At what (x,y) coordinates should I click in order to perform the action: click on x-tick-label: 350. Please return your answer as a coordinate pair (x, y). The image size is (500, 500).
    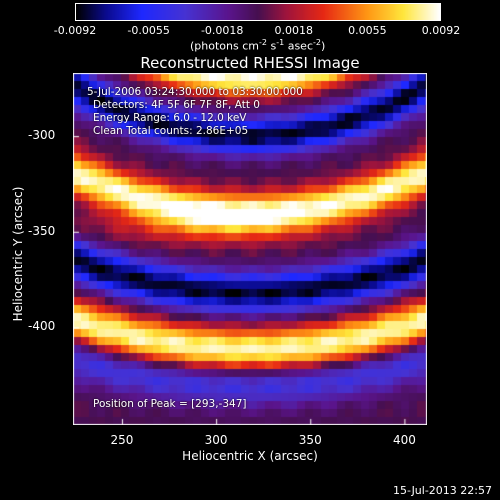
    Looking at the image, I should click on (310, 440).